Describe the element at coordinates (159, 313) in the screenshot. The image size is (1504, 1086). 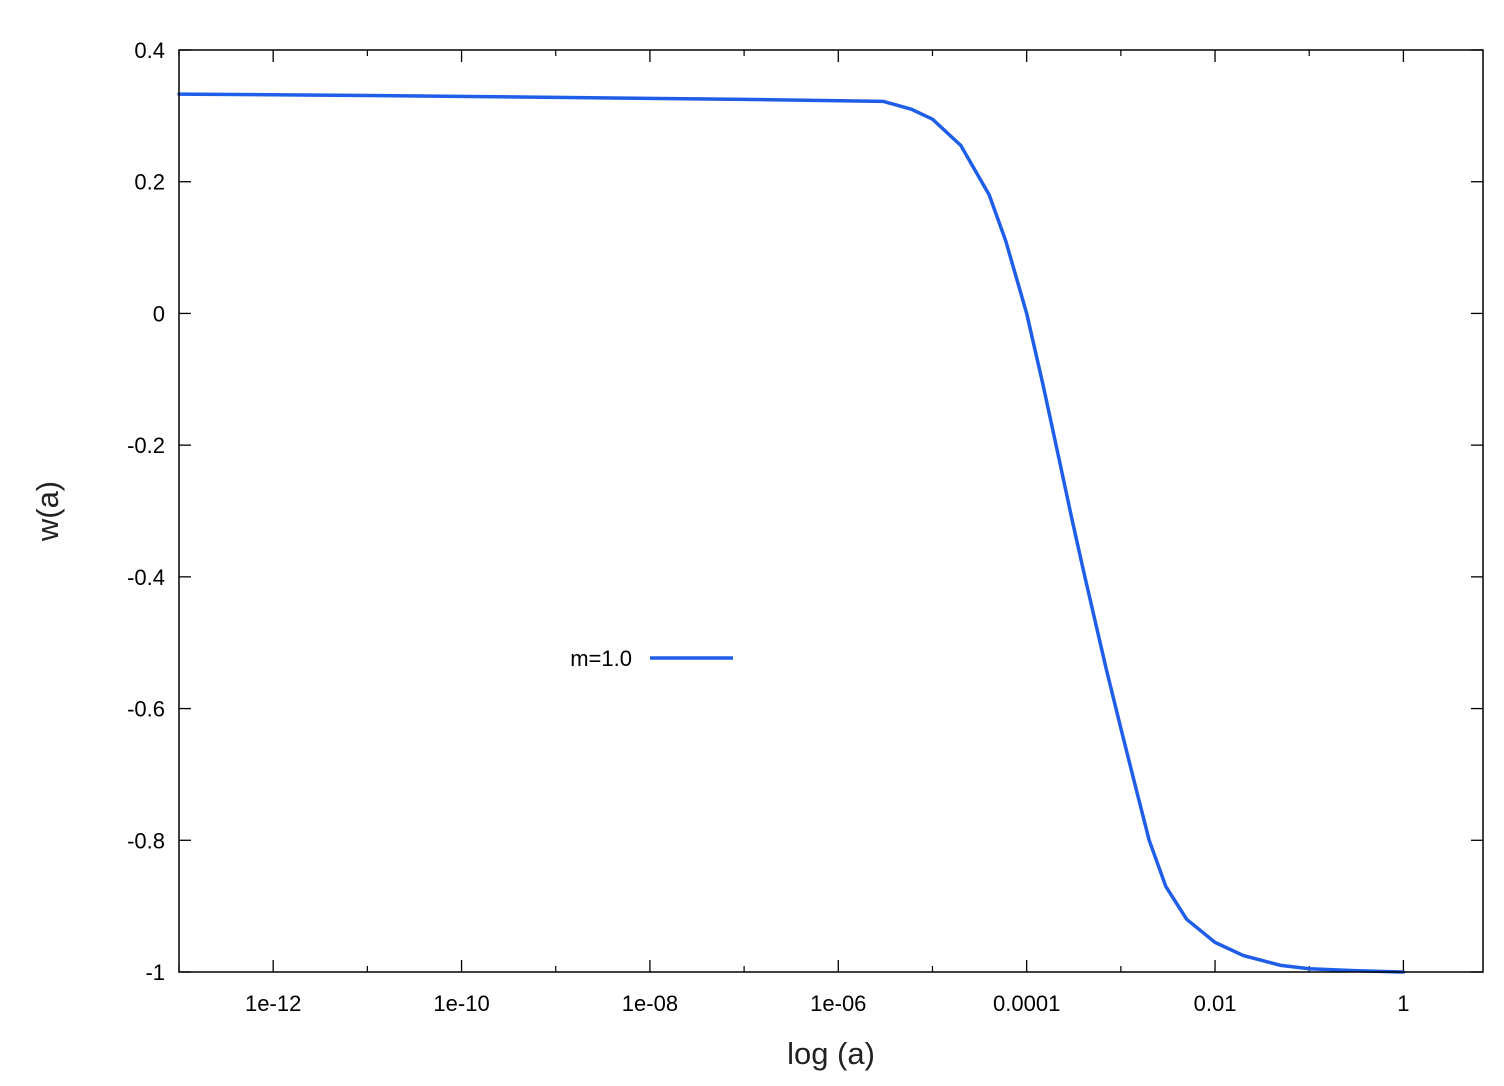
I see `y-tick-label: 0` at that location.